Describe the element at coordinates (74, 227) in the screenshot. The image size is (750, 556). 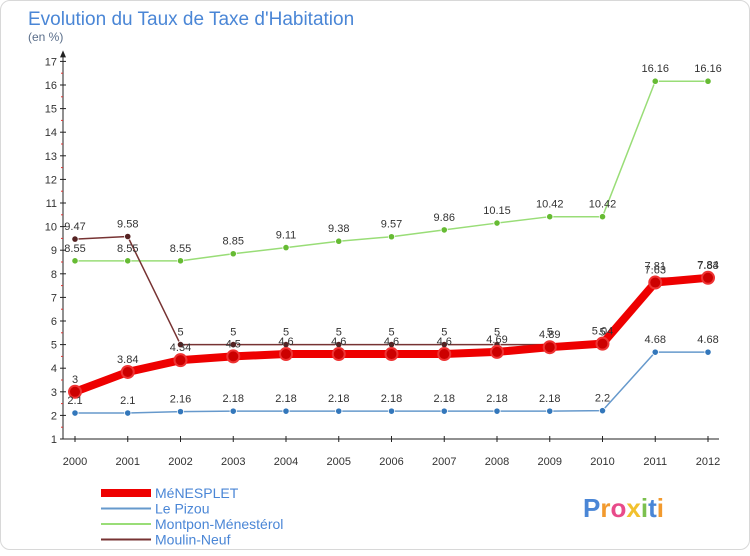
I see `data-label: 9.47` at that location.